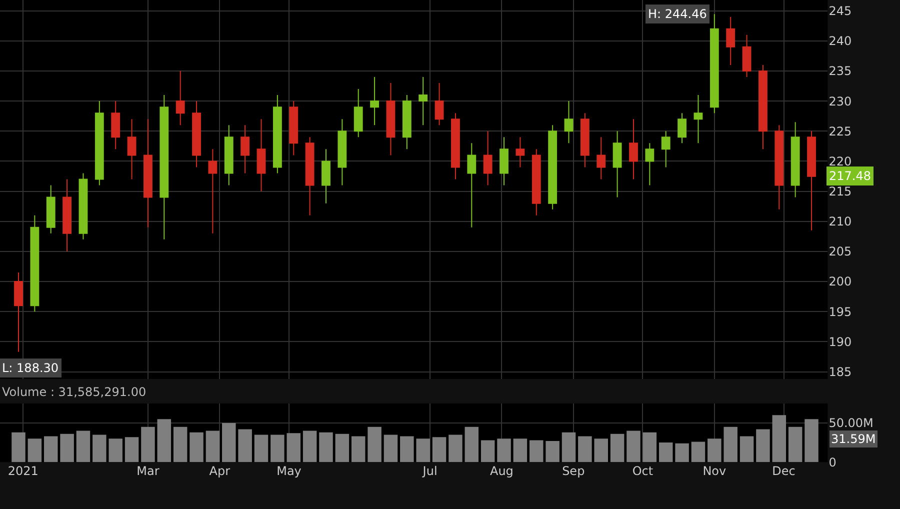 This screenshot has height=509, width=900. Describe the element at coordinates (643, 471) in the screenshot. I see `x-tick-label: Oct` at that location.